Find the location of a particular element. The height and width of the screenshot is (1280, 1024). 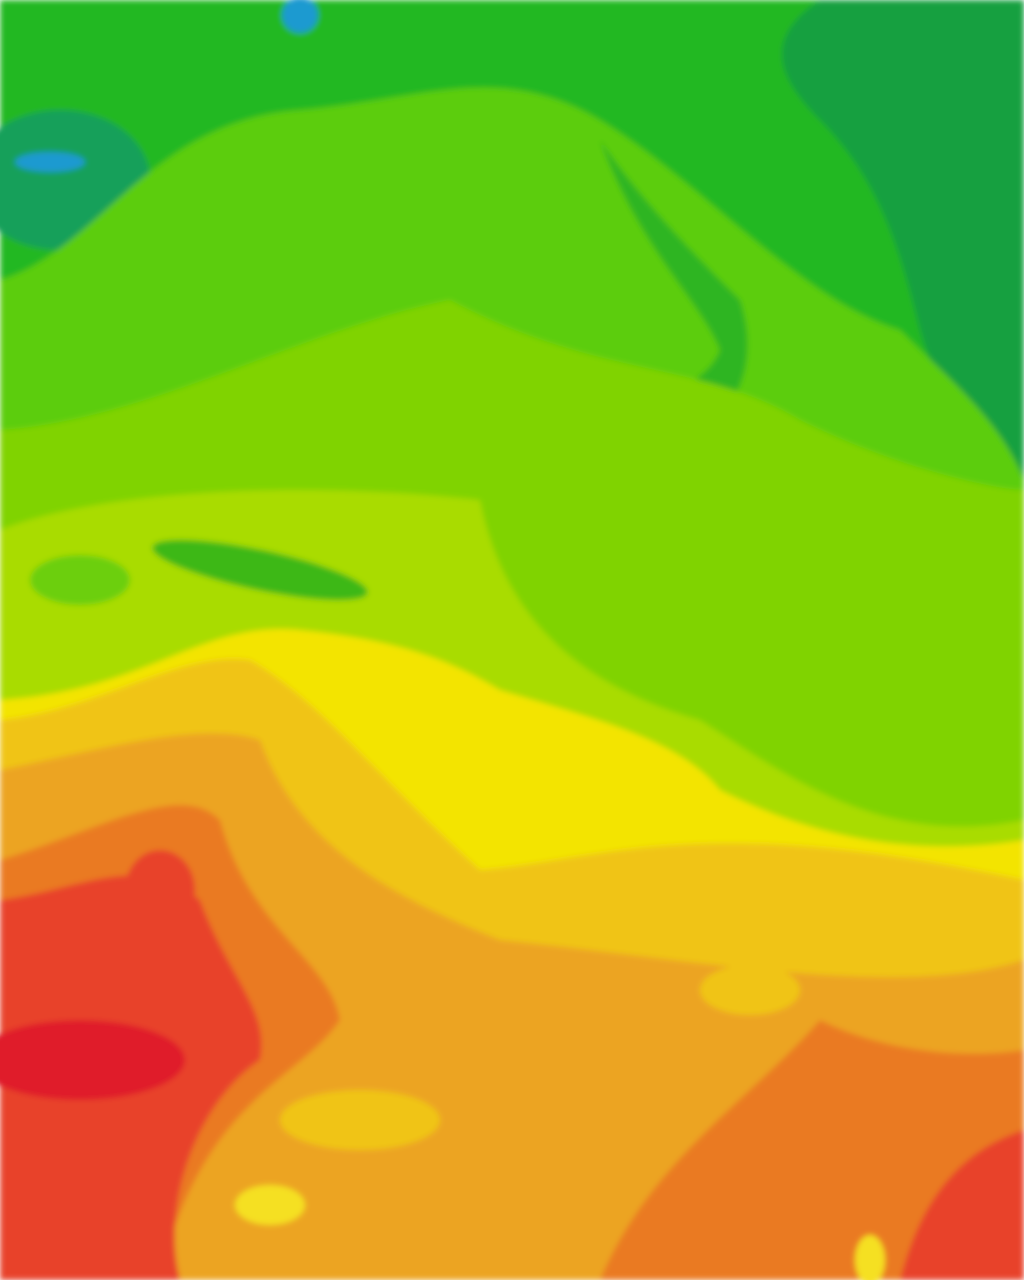

hottest-spot is located at coordinates (92, 1060).